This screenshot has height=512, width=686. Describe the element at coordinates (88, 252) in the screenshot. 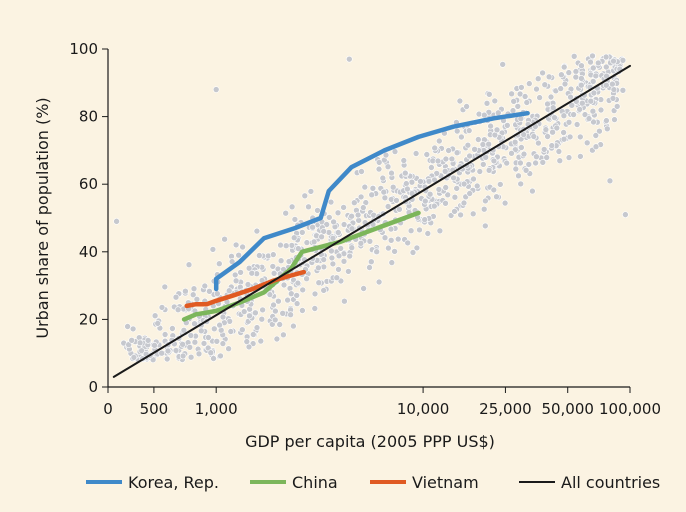

I see `y-tick-label: 40` at that location.